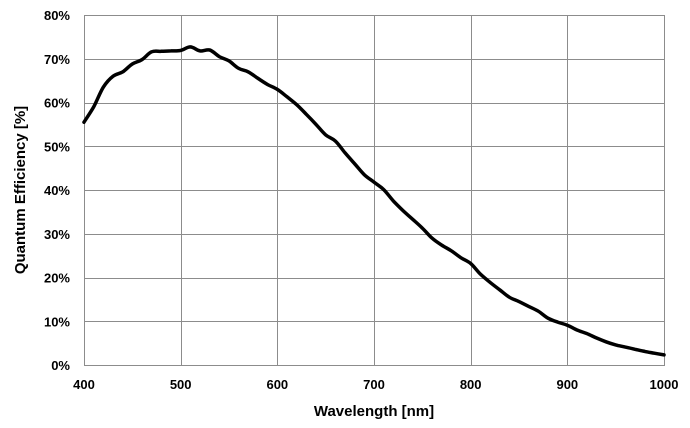 The width and height of the screenshot is (690, 428). Describe the element at coordinates (84, 384) in the screenshot. I see `x-tick-label: 400` at that location.